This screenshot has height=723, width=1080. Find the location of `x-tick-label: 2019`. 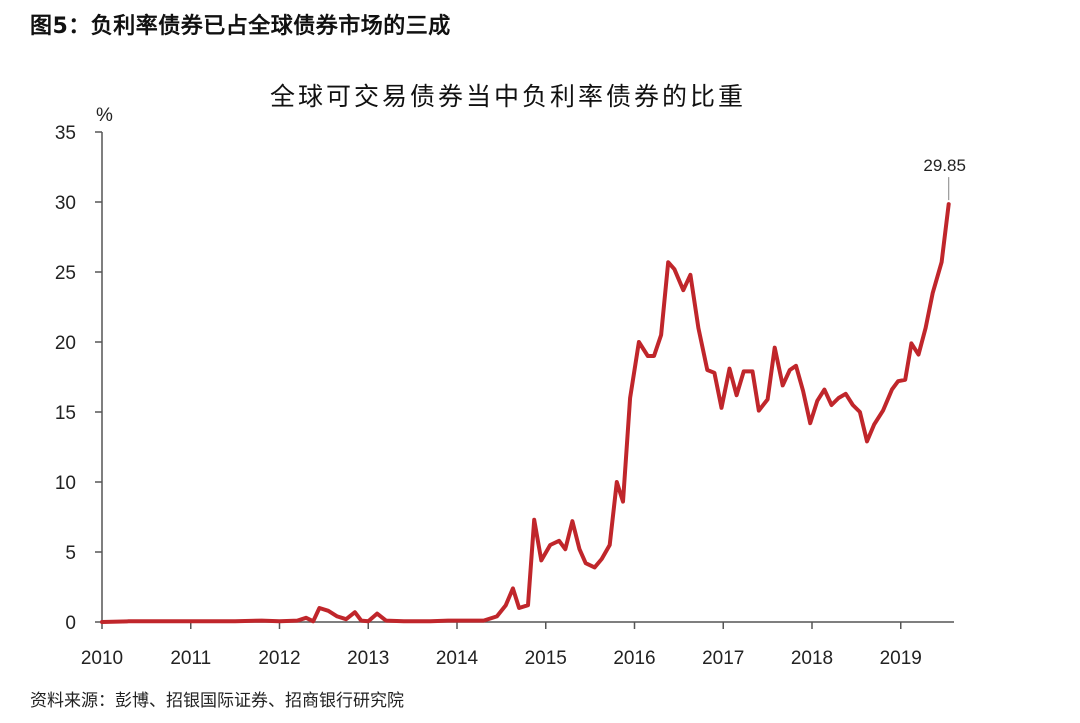

x-tick-label: 2019 is located at coordinates (901, 658).